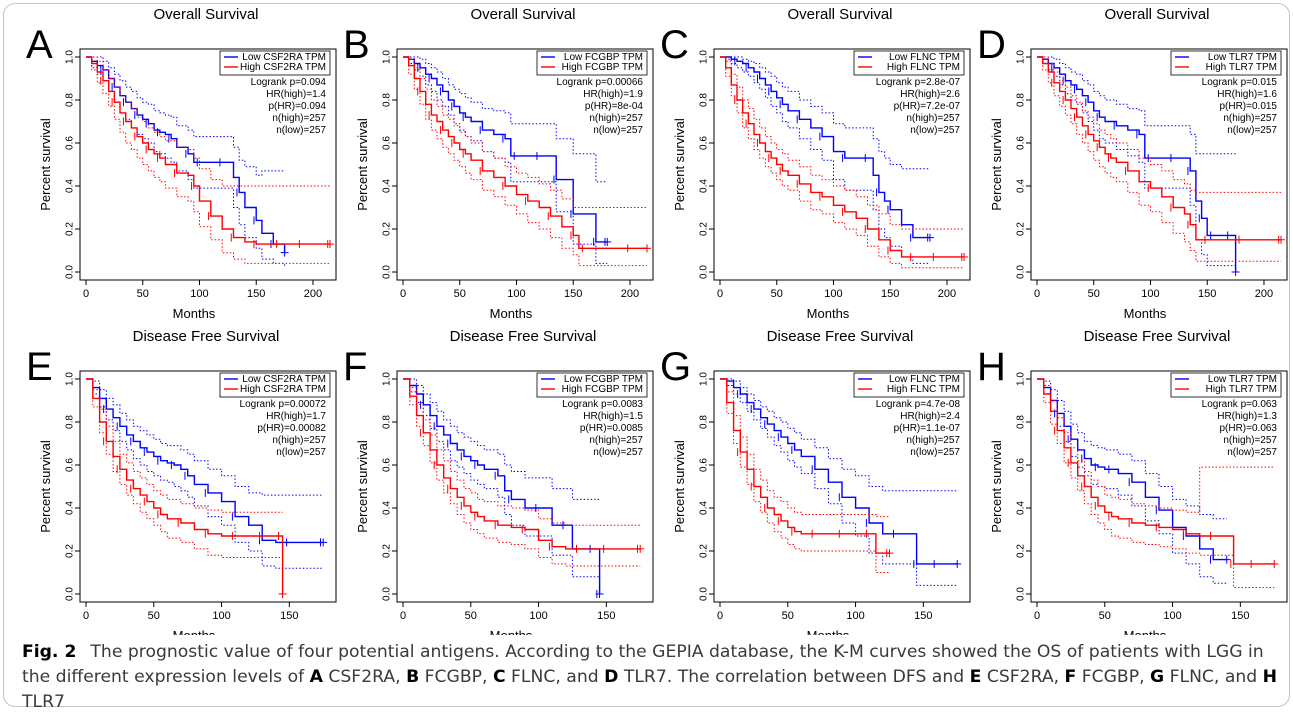  Describe the element at coordinates (602, 389) in the screenshot. I see `legend-label: High FCGBP TPM` at that location.